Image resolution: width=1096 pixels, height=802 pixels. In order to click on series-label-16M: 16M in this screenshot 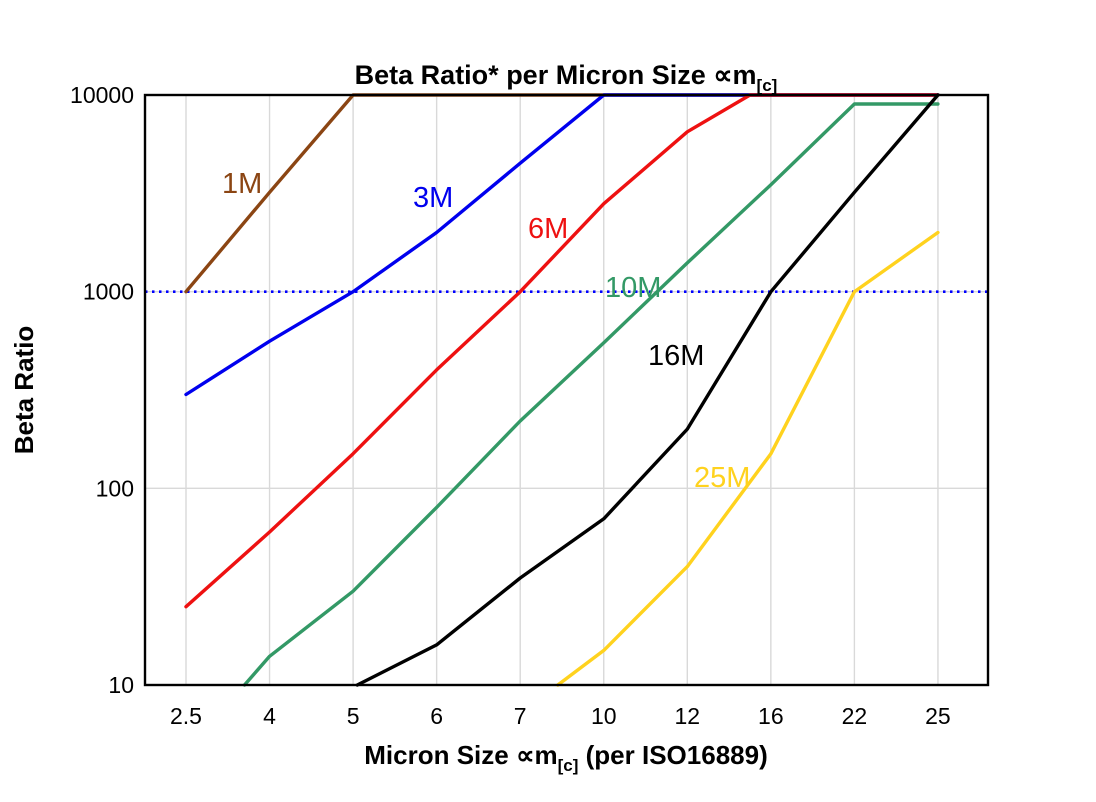, I will do `click(676, 356)`.